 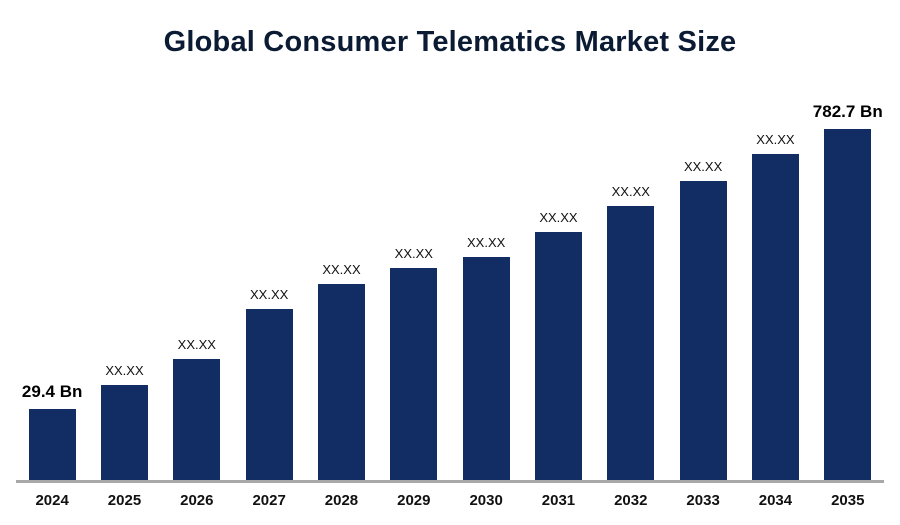 What do you see at coordinates (450, 42) in the screenshot?
I see `chart-title: Global Consumer Telematics Market Size` at bounding box center [450, 42].